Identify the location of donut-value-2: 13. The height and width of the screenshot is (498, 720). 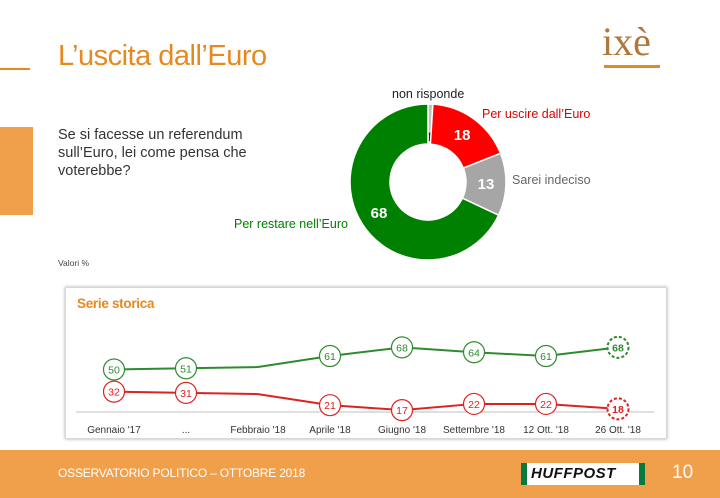
(486, 184).